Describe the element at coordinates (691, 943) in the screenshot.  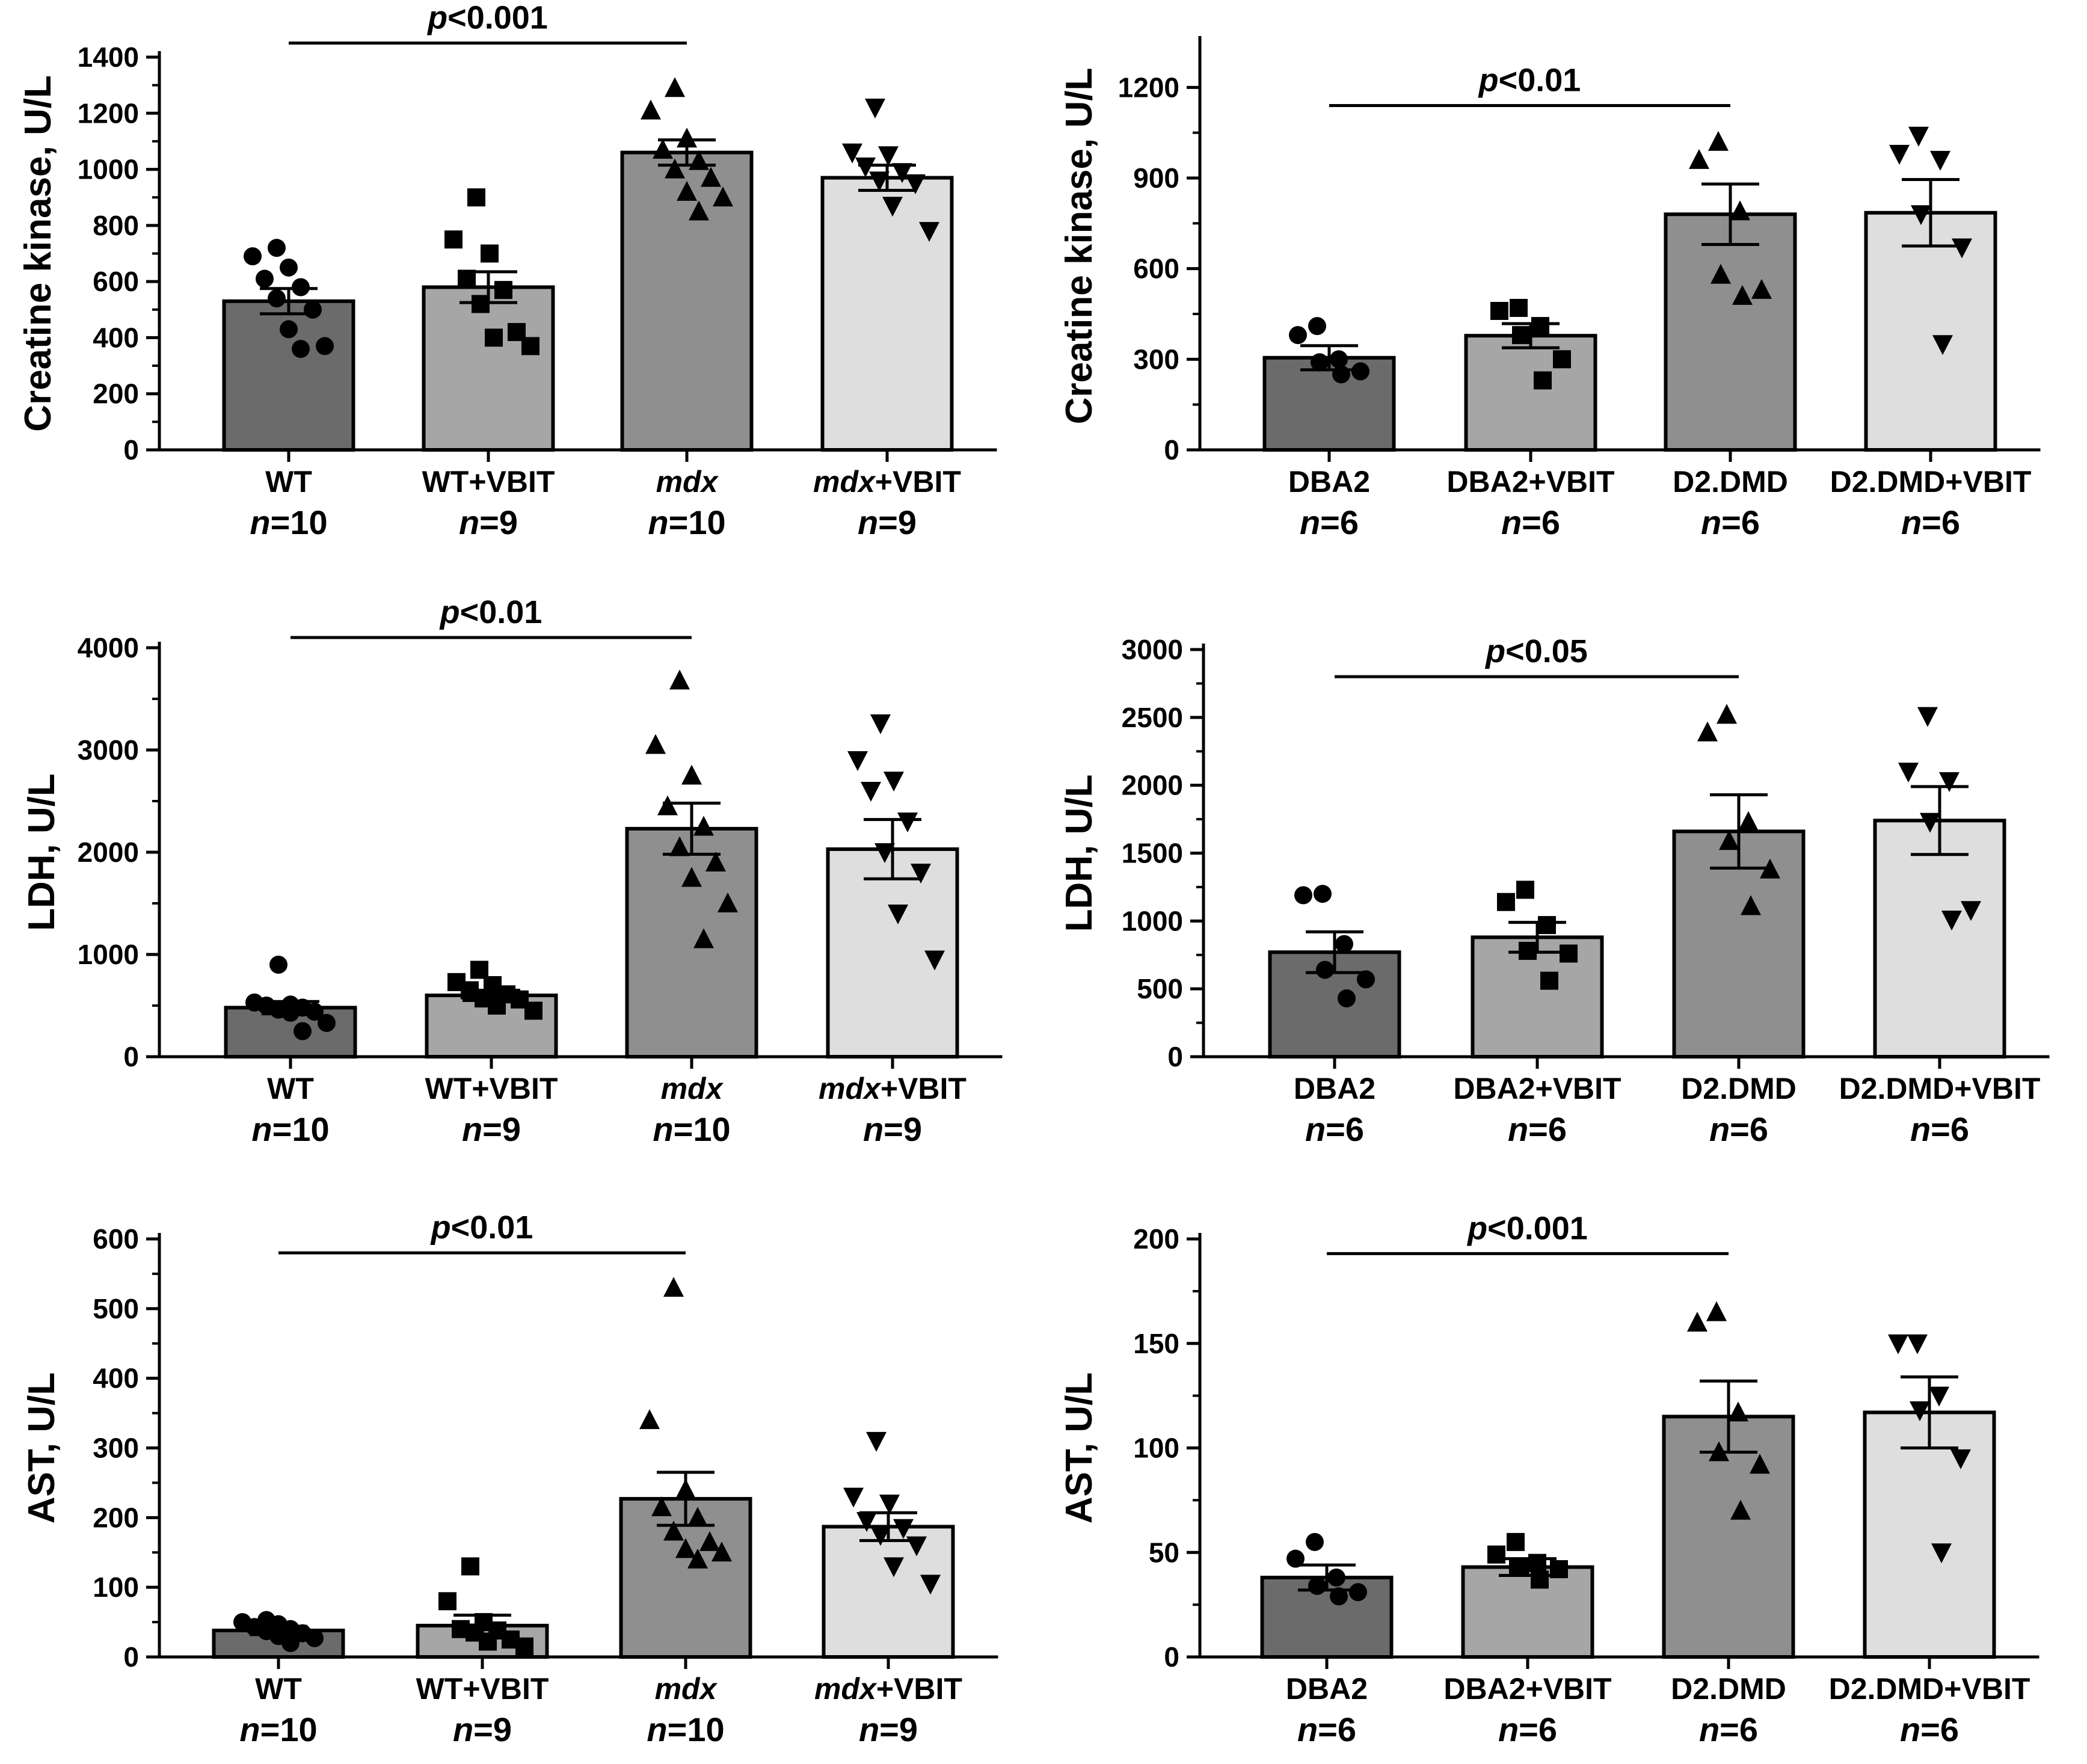
I see `bar-mdx` at that location.